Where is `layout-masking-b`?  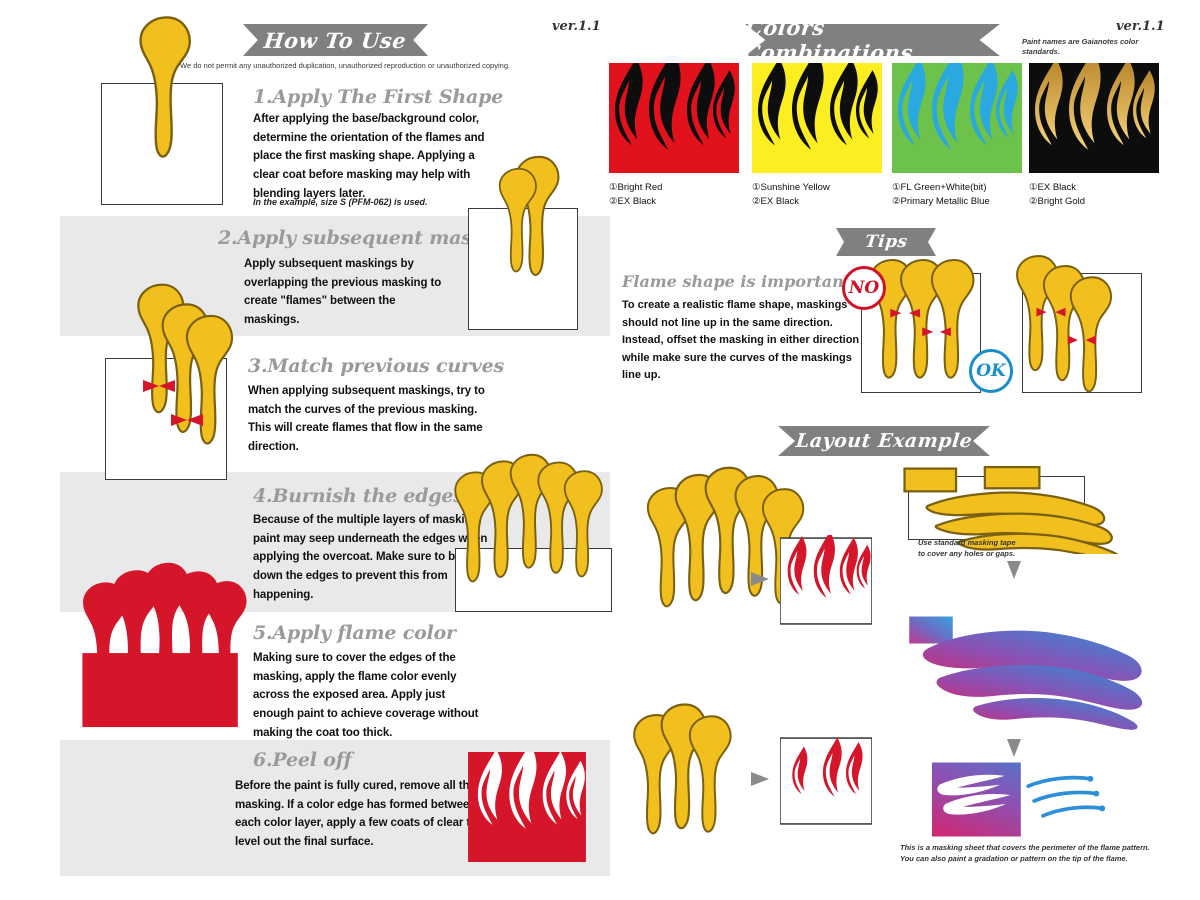 layout-masking-b is located at coordinates (682, 769).